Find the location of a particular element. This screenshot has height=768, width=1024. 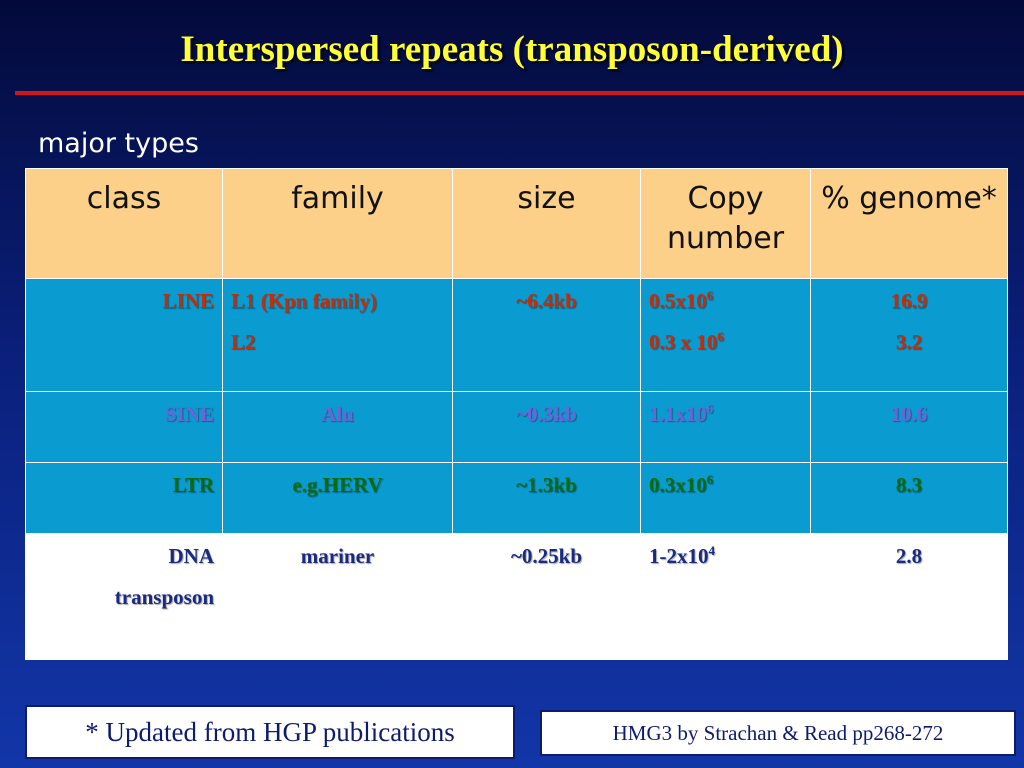

copy-cell: 1.1x10⁶ is located at coordinates (725, 427).